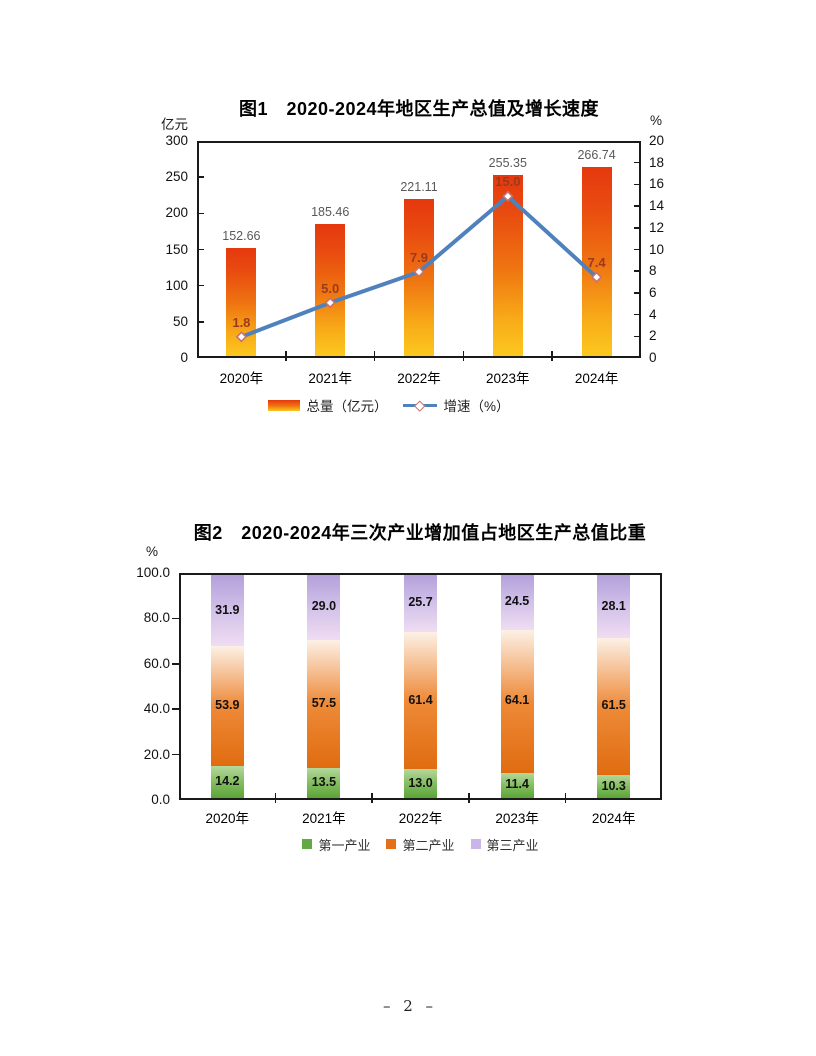  I want to click on chart2-segment-value-label: 31.9, so click(227, 609).